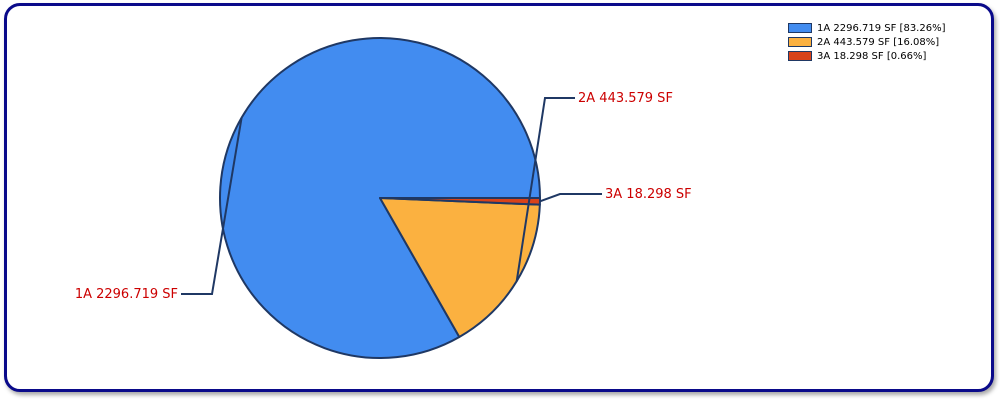 The width and height of the screenshot is (1000, 400). Describe the element at coordinates (460, 201) in the screenshot. I see `pie-slice-3a` at that location.